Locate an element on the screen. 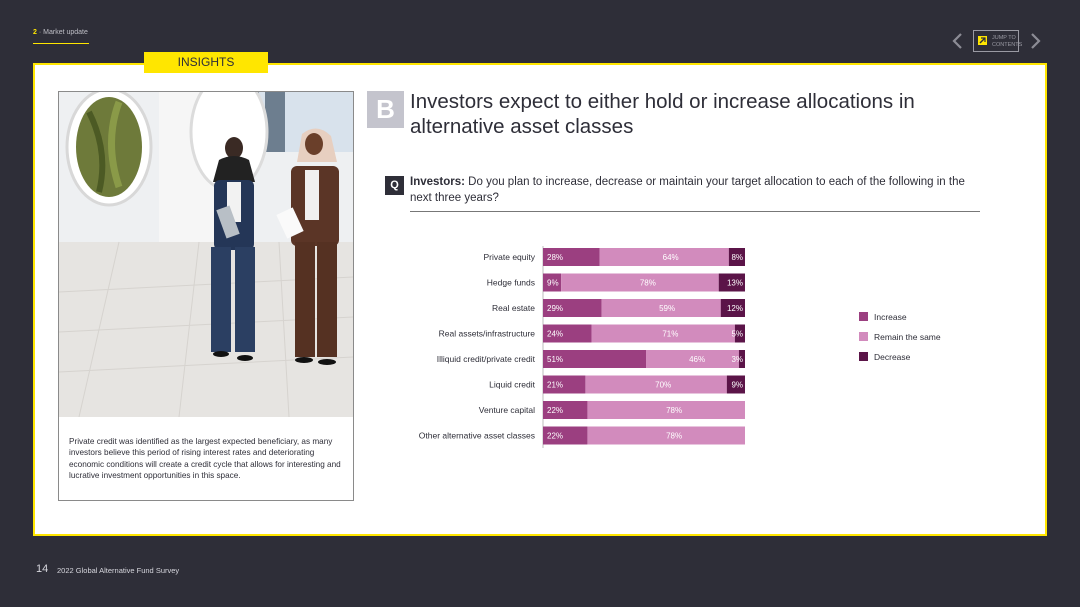 The height and width of the screenshot is (607, 1080). report-title: 2022 Global Alternative Fund Survey is located at coordinates (118, 570).